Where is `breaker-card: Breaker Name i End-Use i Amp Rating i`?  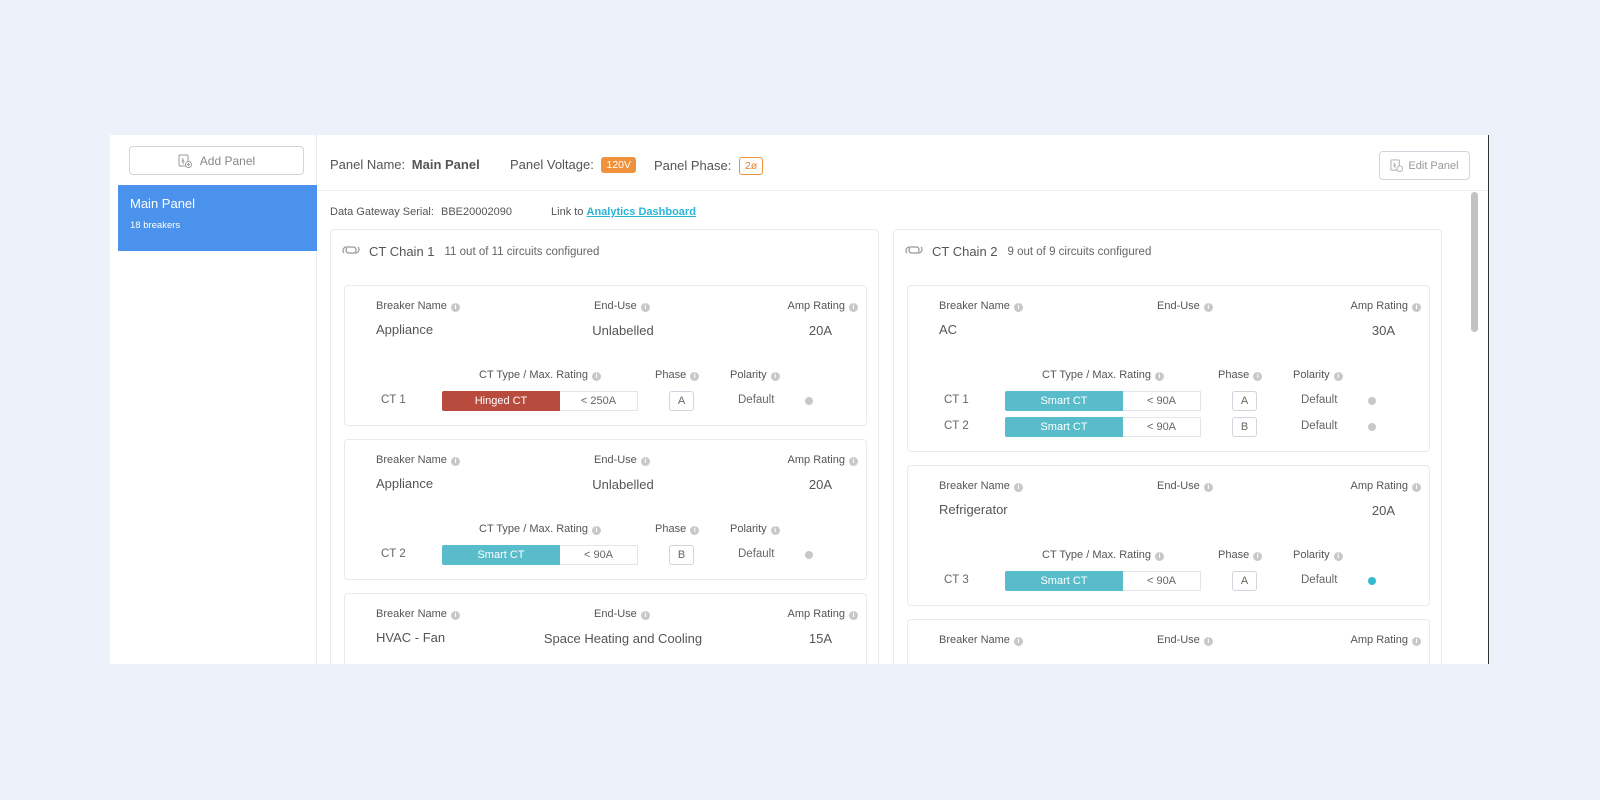 breaker-card: Breaker Name i End-Use i Amp Rating i is located at coordinates (1168, 641).